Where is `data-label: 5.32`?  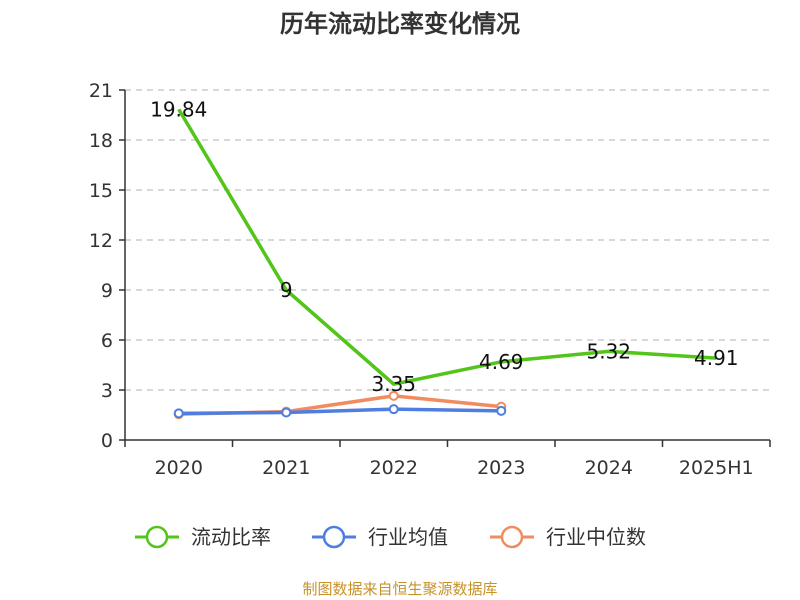
data-label: 5.32 is located at coordinates (608, 351).